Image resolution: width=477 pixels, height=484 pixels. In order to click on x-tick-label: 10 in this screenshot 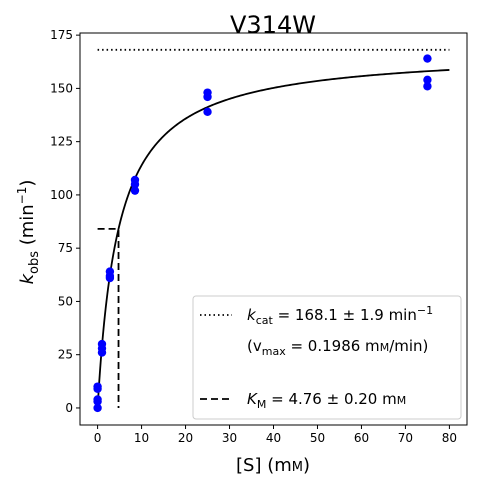, I will do `click(141, 438)`.